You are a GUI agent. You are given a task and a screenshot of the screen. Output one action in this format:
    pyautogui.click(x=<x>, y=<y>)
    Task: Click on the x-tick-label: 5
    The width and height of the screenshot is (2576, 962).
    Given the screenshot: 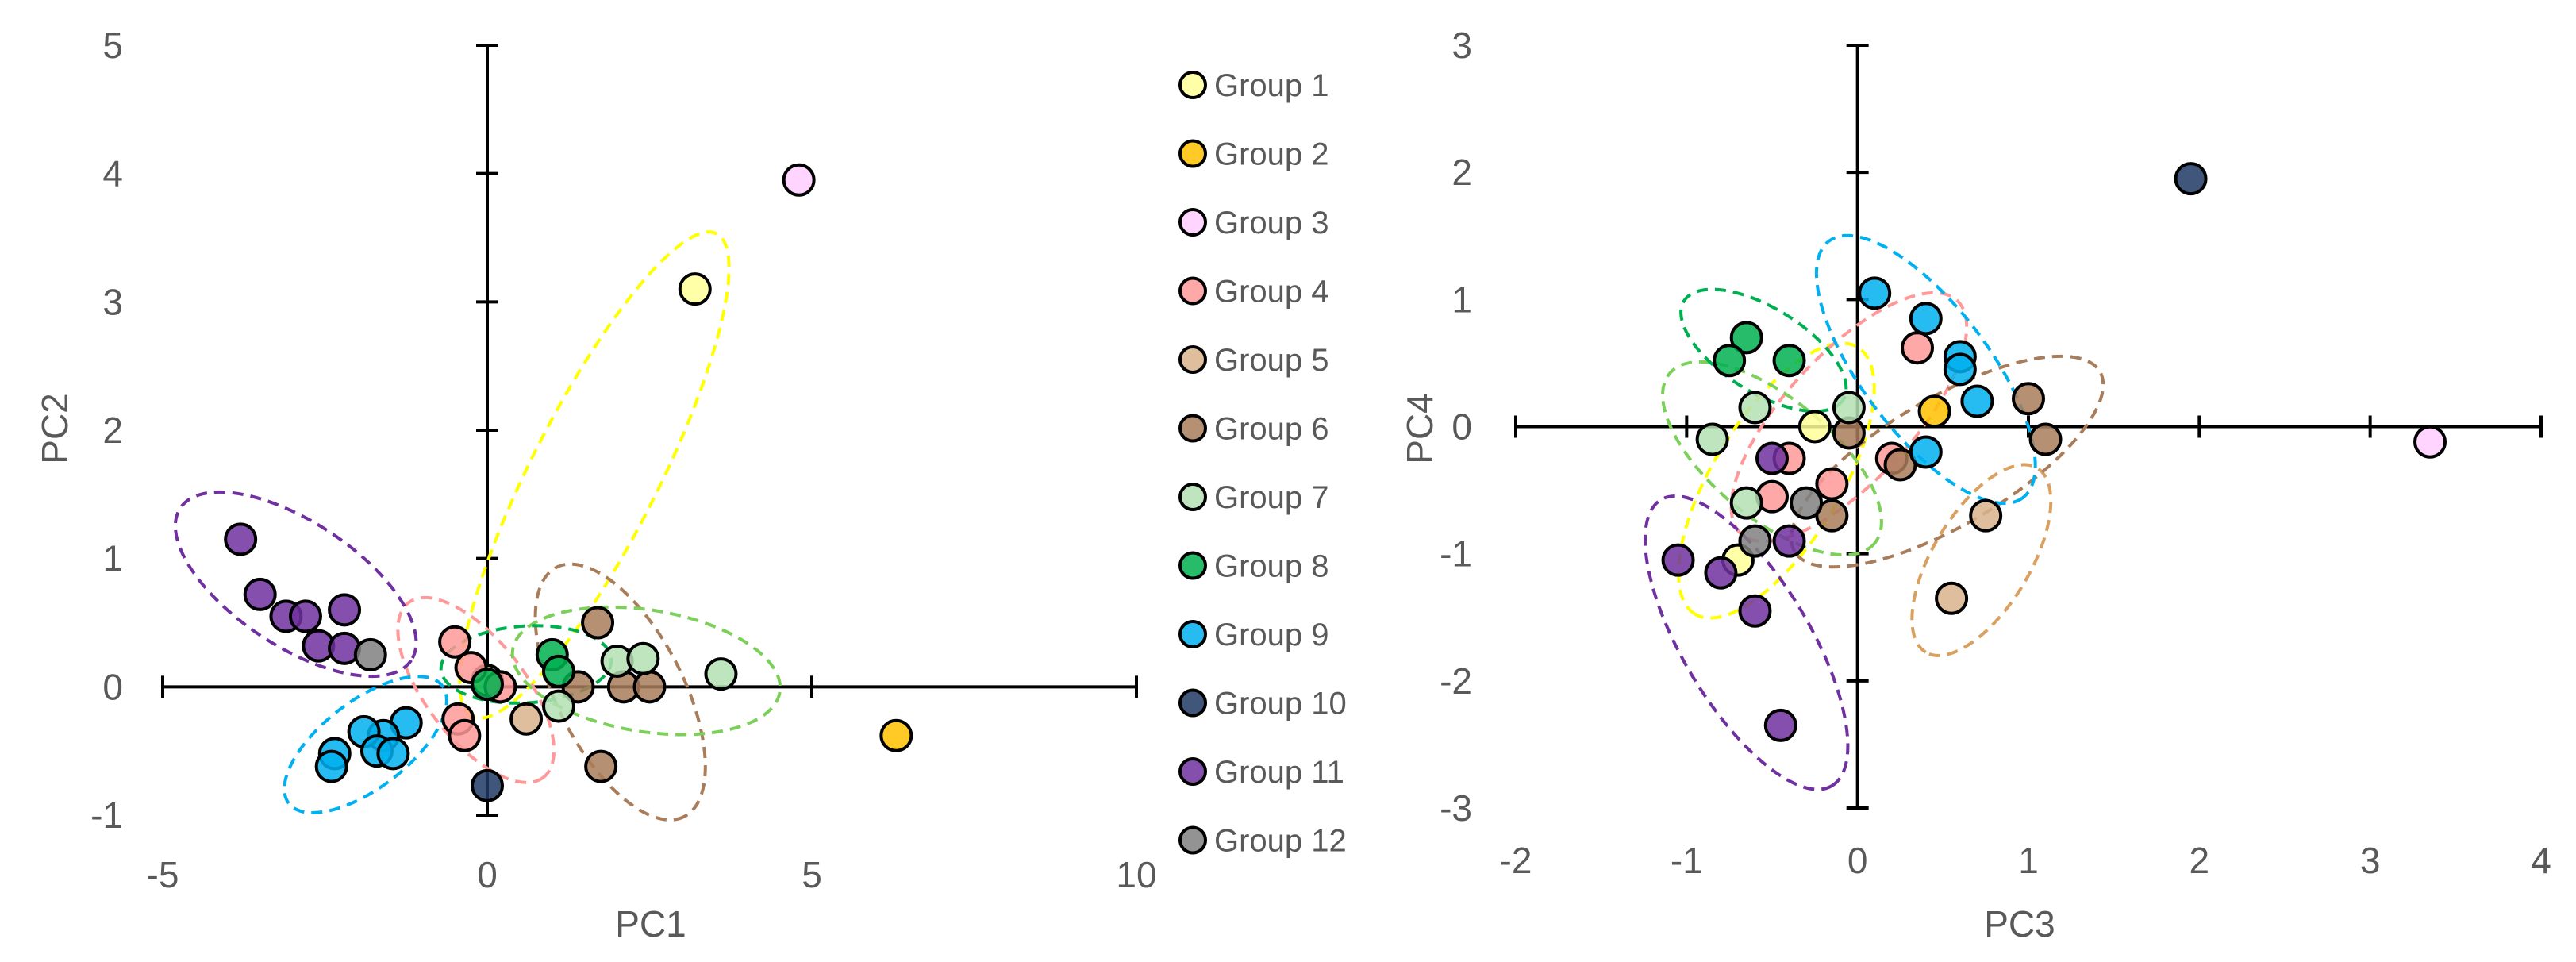 What is the action you would take?
    pyautogui.click(x=812, y=874)
    